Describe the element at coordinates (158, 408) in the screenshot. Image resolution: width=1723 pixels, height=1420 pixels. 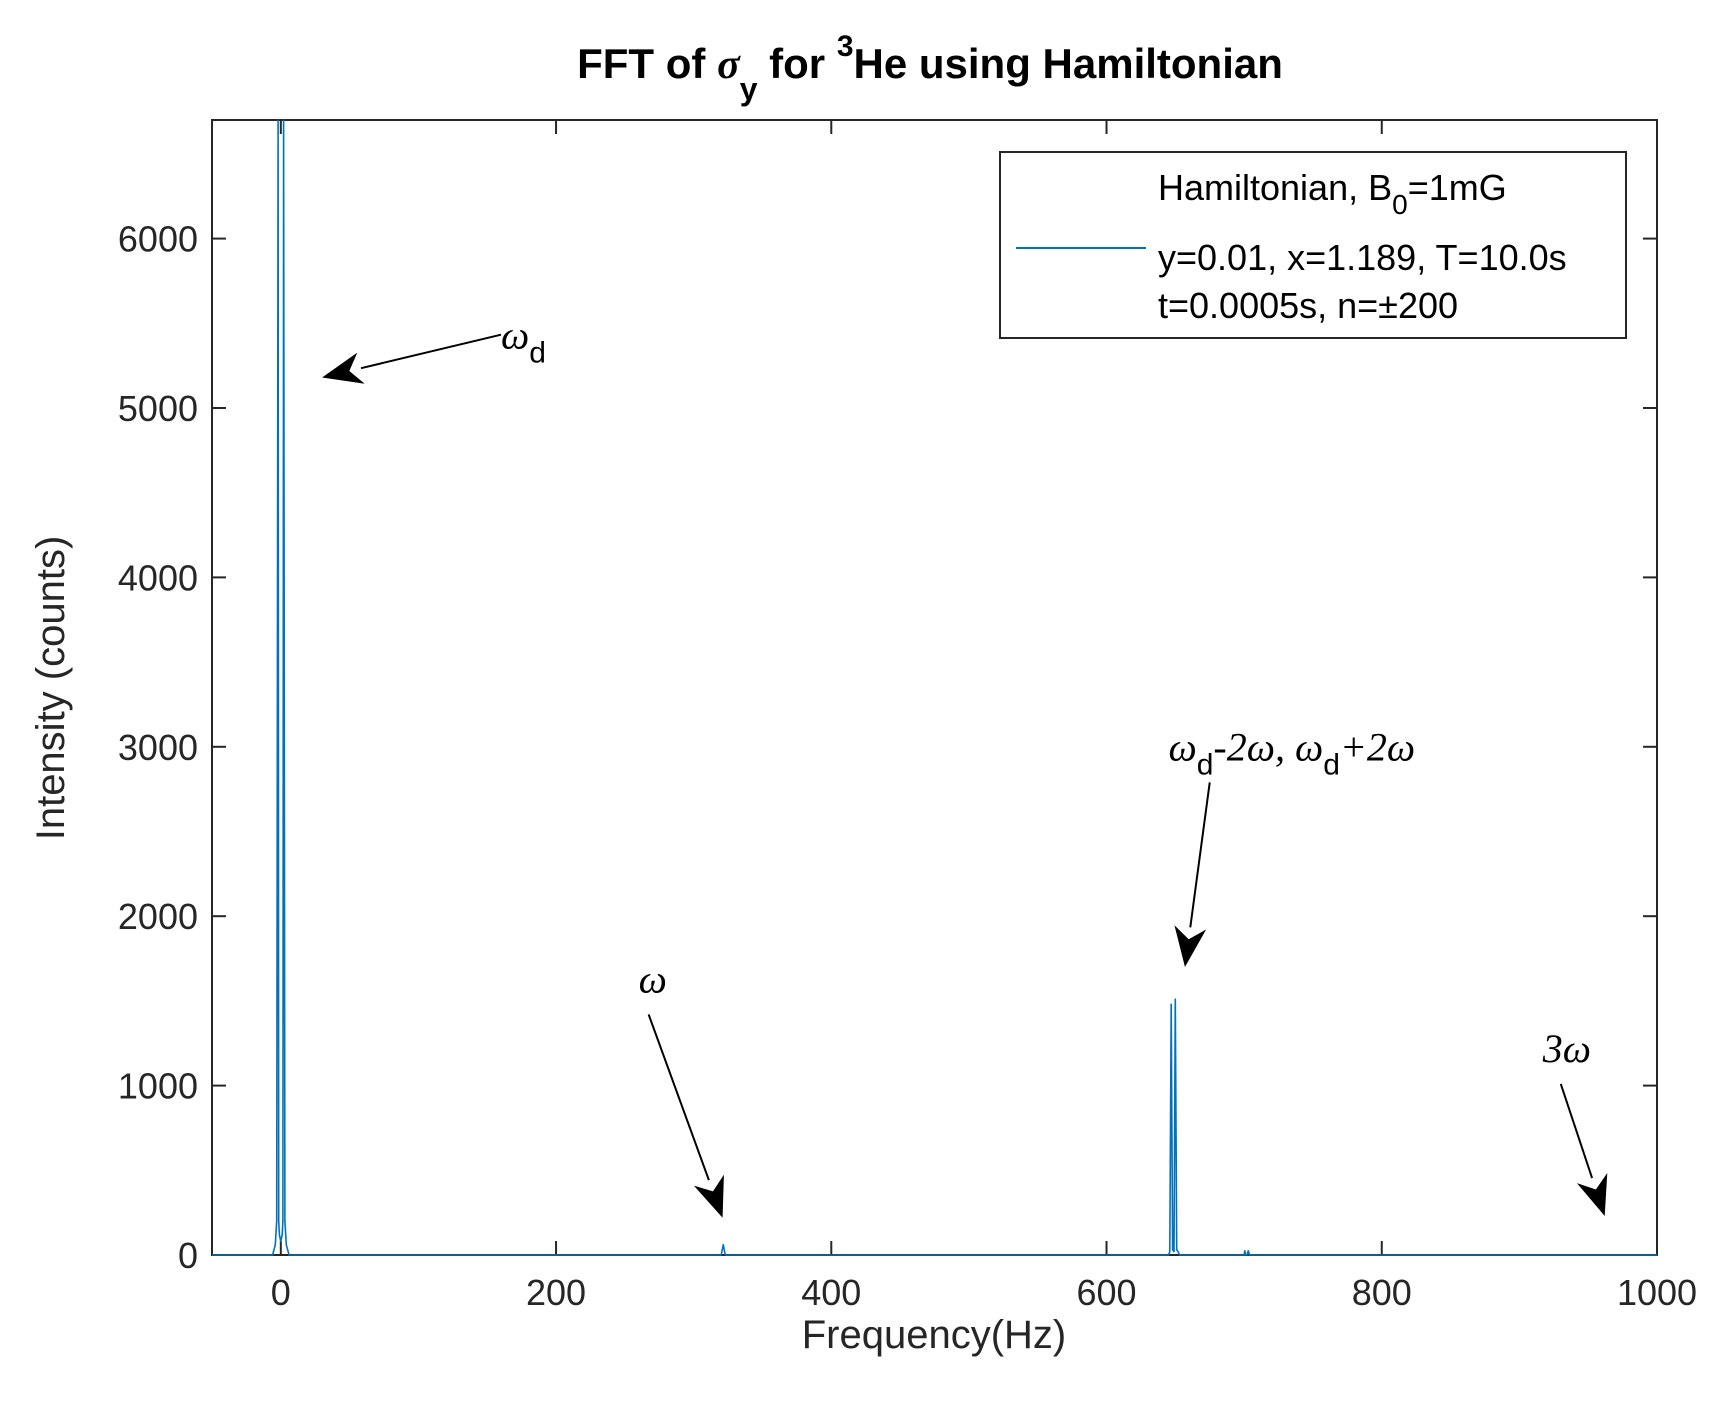
I see `y-tick-label: 5000` at that location.